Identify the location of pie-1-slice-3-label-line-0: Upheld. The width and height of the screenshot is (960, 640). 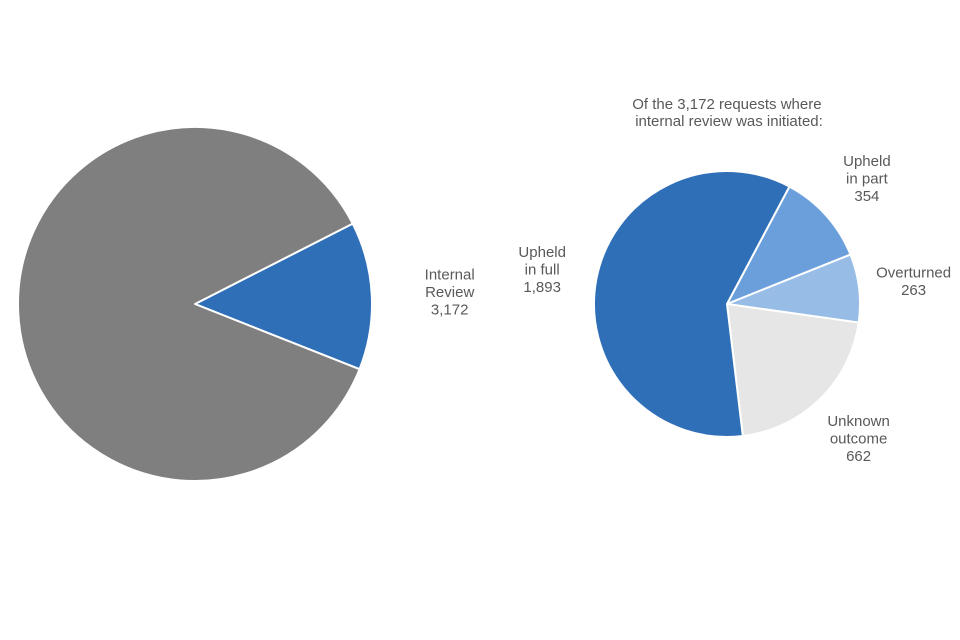
(542, 252).